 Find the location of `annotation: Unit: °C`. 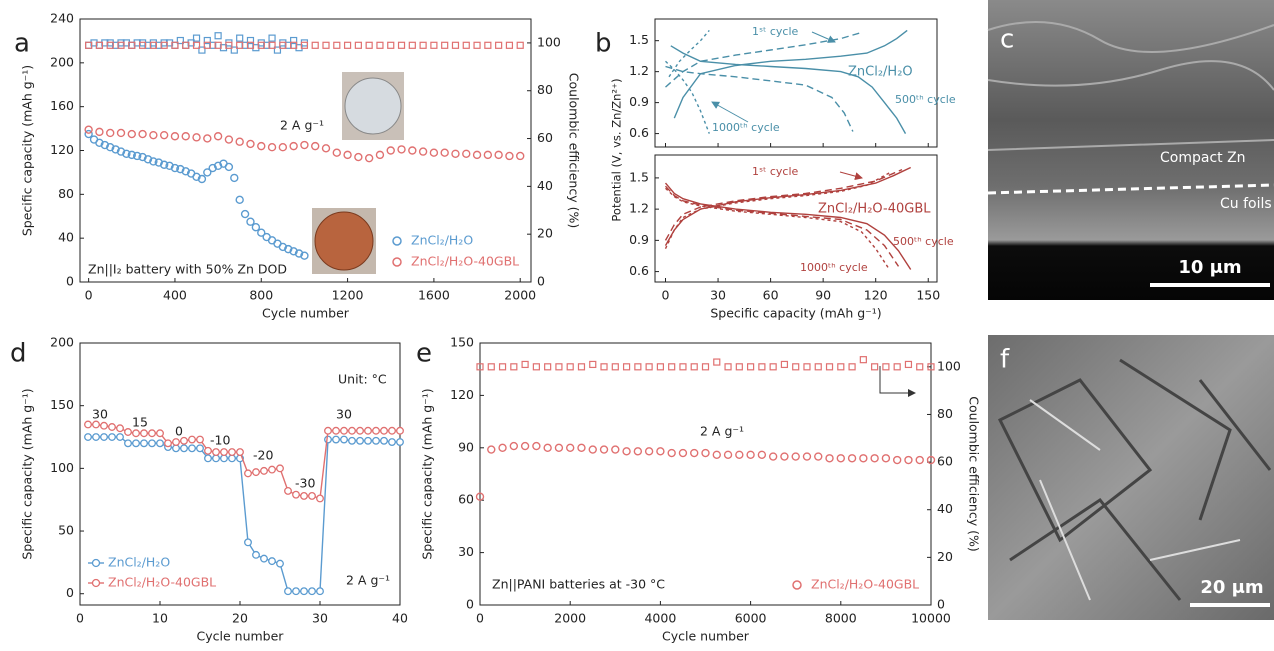

annotation: Unit: °C is located at coordinates (362, 379).